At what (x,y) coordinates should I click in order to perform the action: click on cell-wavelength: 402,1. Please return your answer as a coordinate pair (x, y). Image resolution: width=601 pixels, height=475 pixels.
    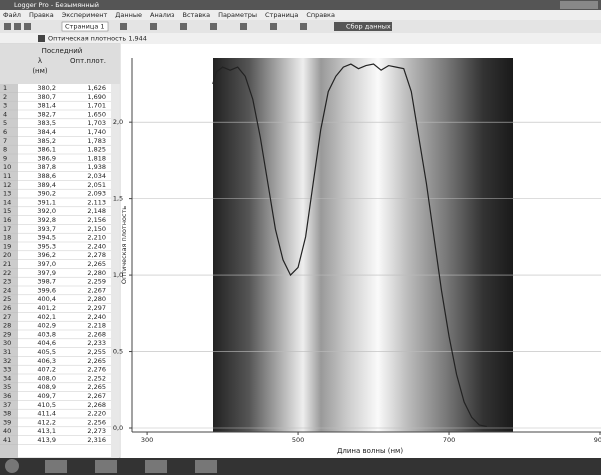
    Looking at the image, I should click on (46, 317).